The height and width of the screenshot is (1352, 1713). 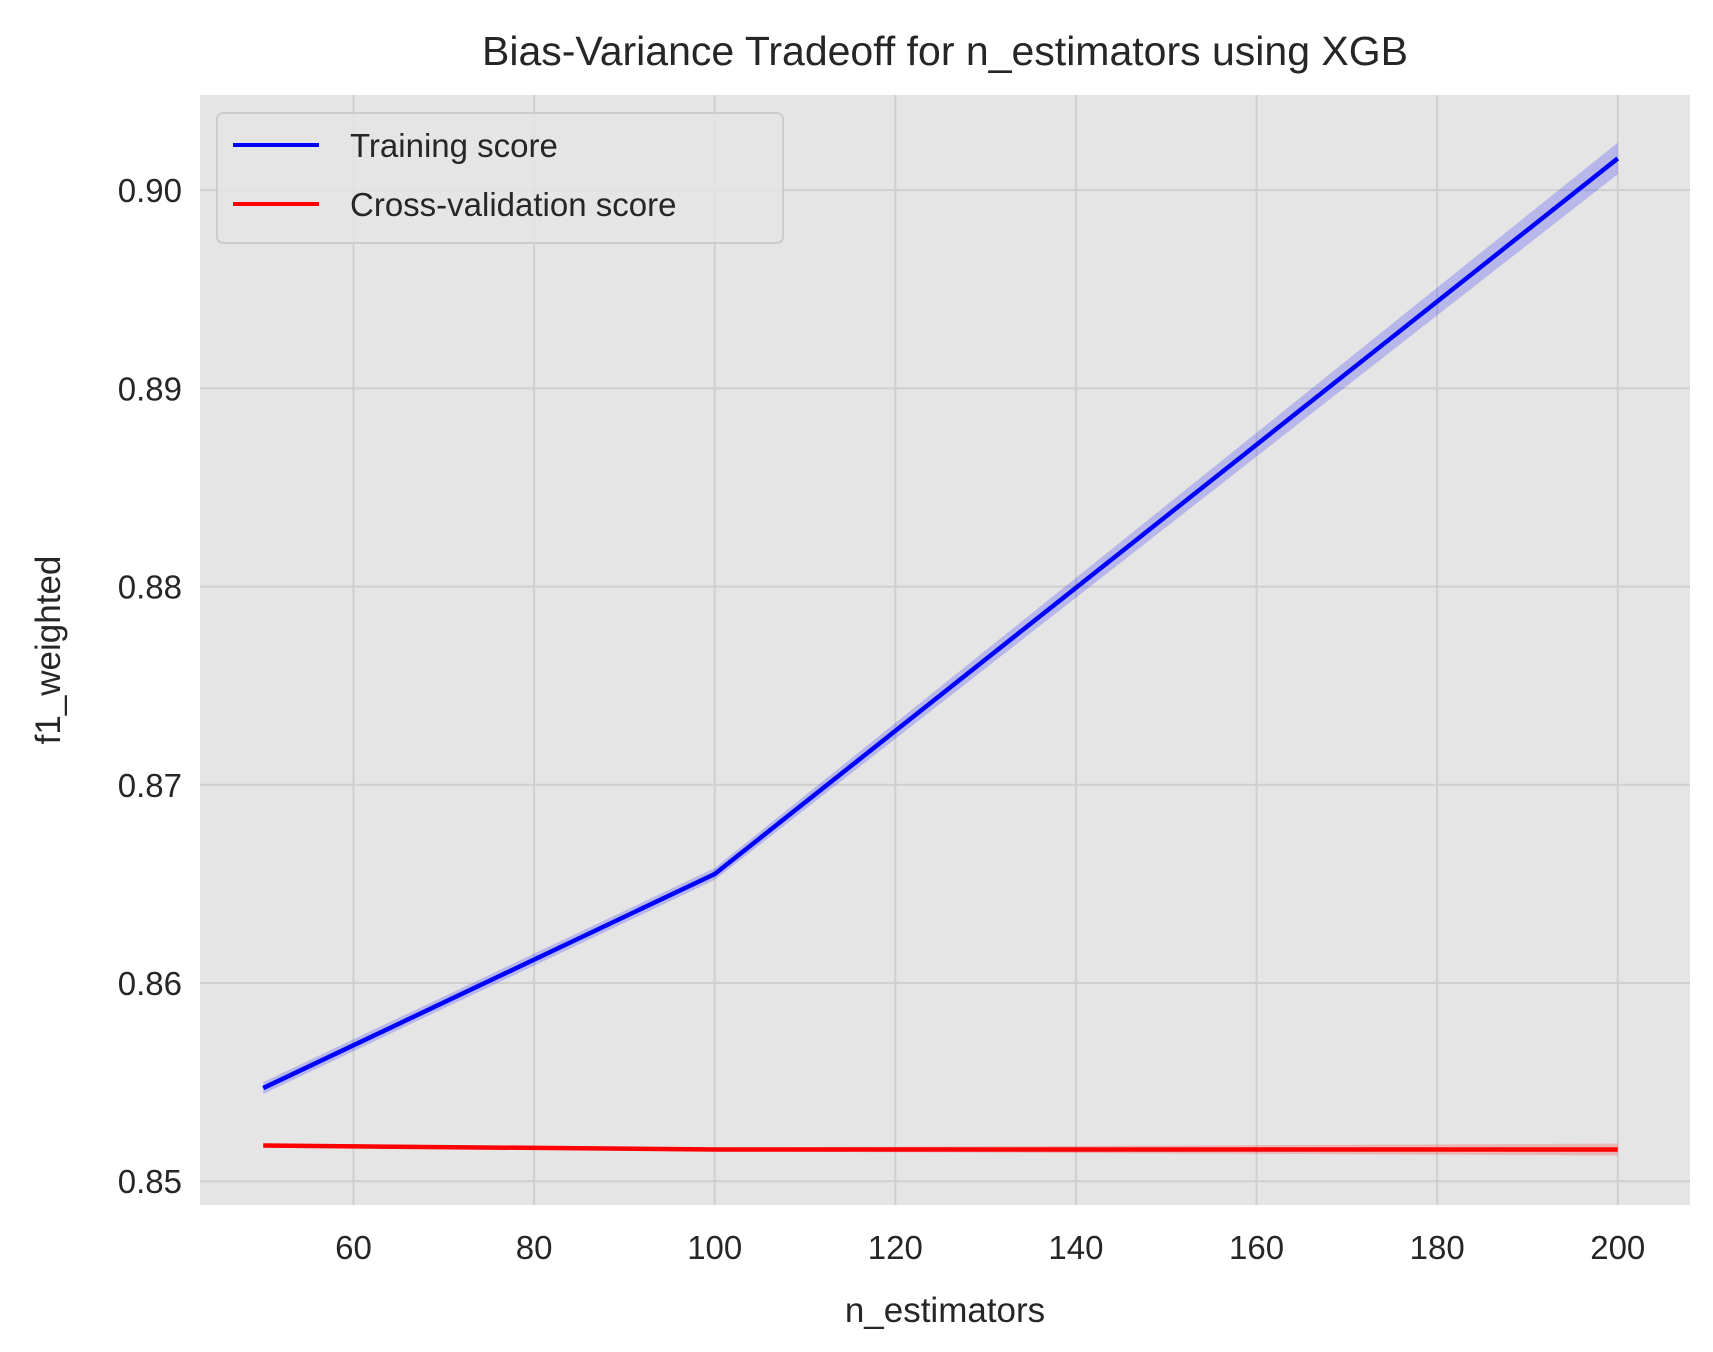 I want to click on legend-box, so click(x=500, y=178).